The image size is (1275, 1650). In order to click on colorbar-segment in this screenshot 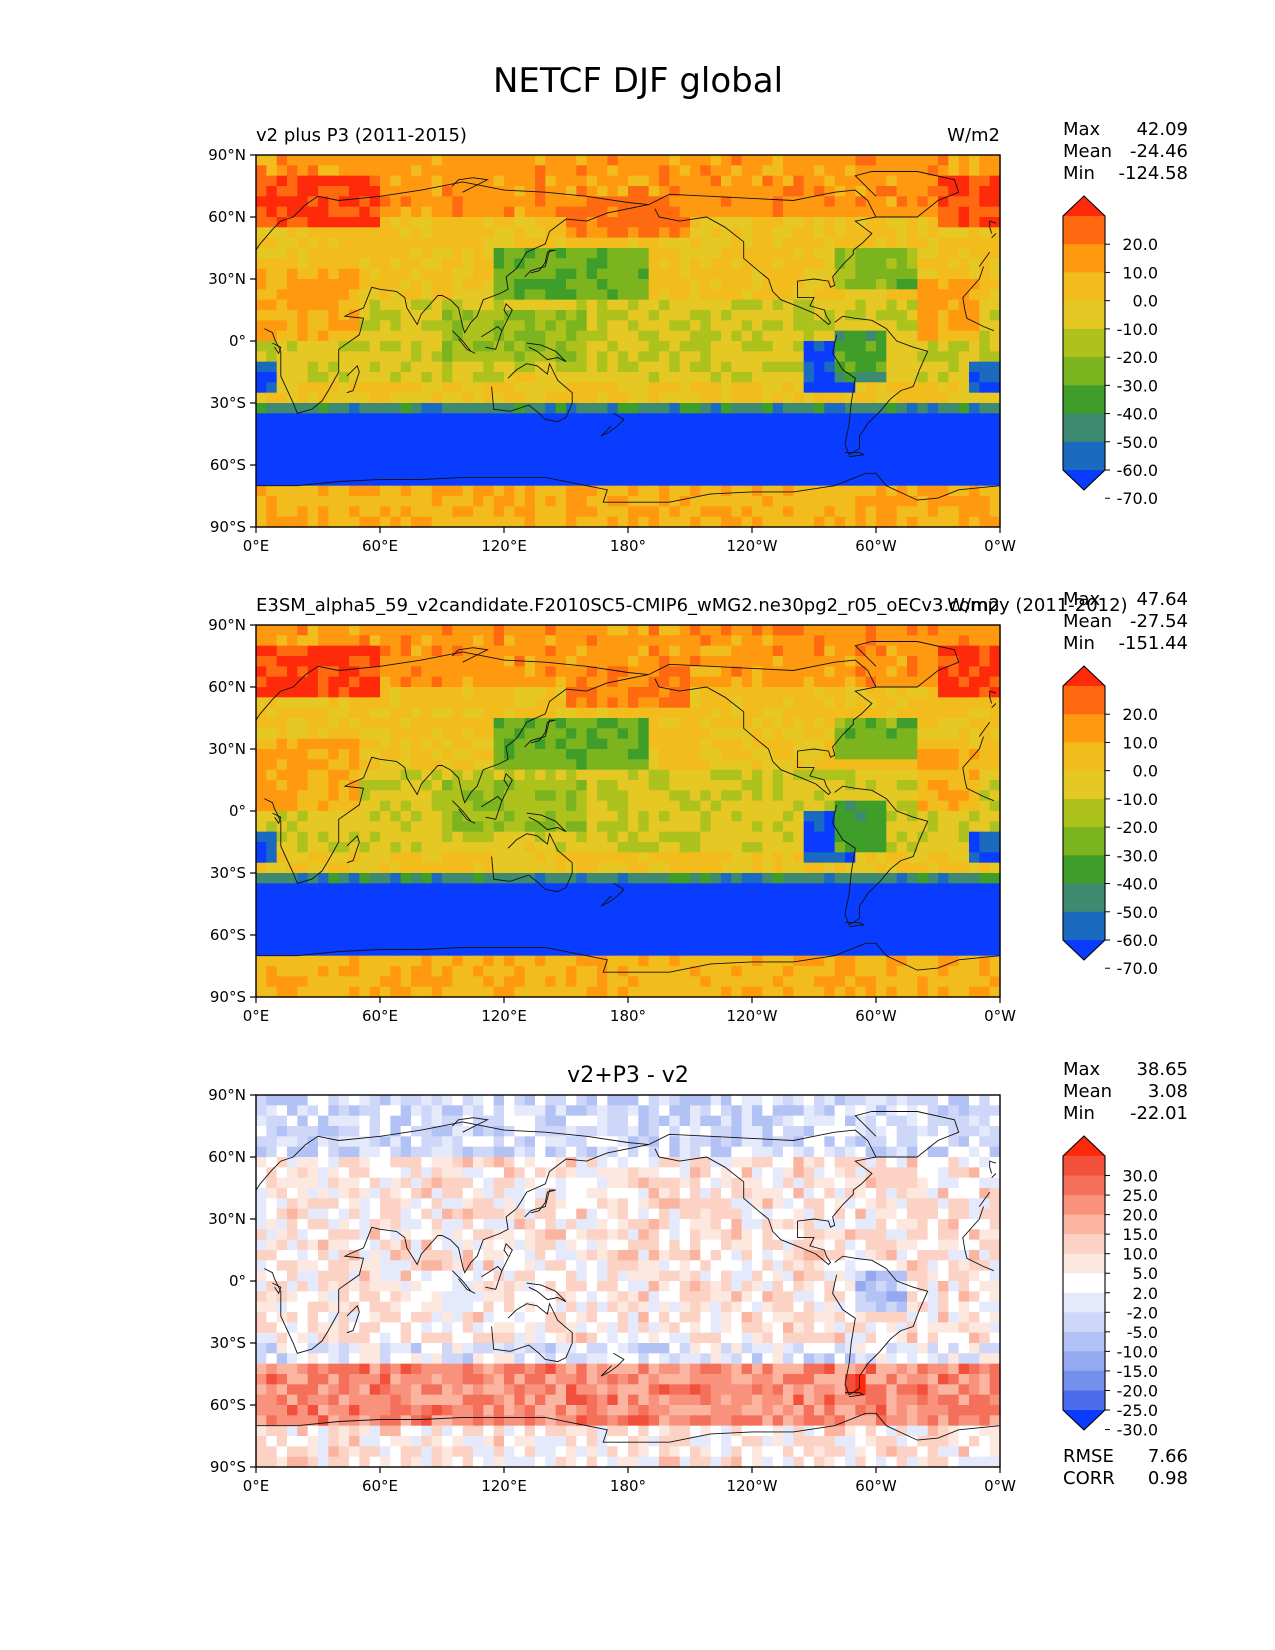, I will do `click(1084, 343)`.